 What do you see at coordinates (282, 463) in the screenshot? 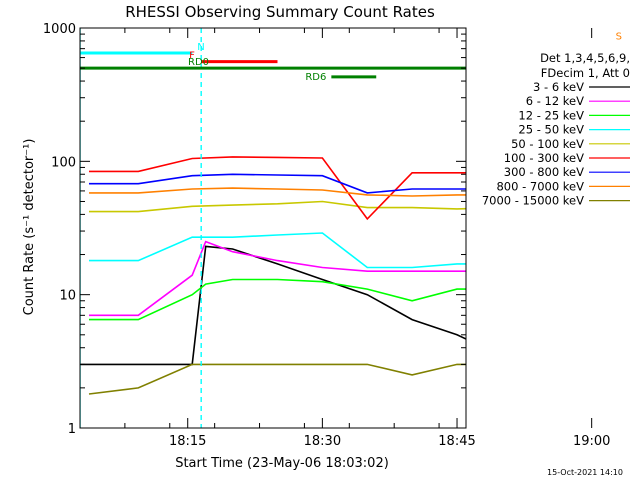
I see `x-axis-label: Start Time (23-May-06 18:03:02)` at bounding box center [282, 463].